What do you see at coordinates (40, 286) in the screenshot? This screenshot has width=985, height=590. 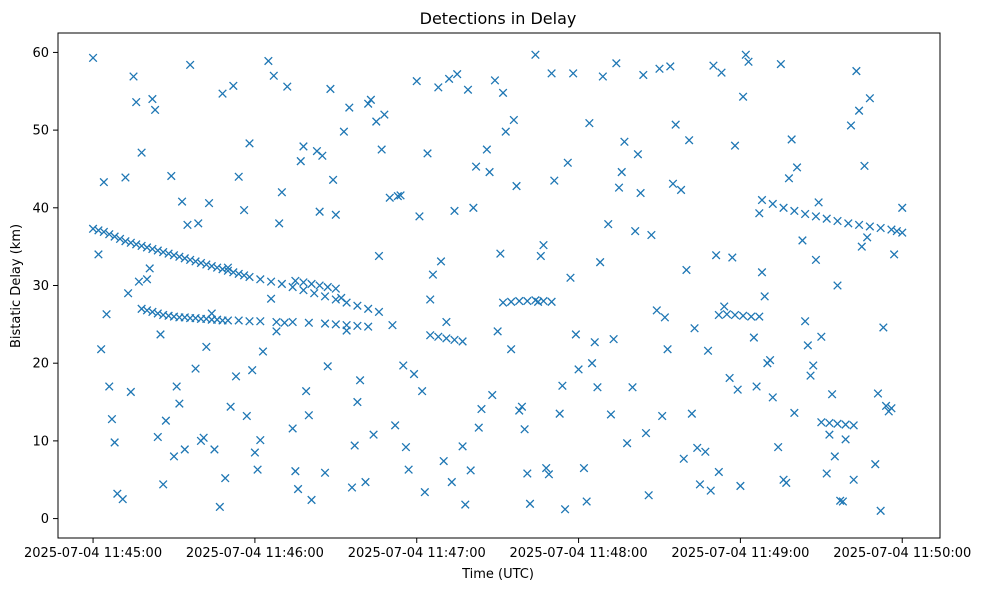 I see `y-tick-label: 30` at bounding box center [40, 286].